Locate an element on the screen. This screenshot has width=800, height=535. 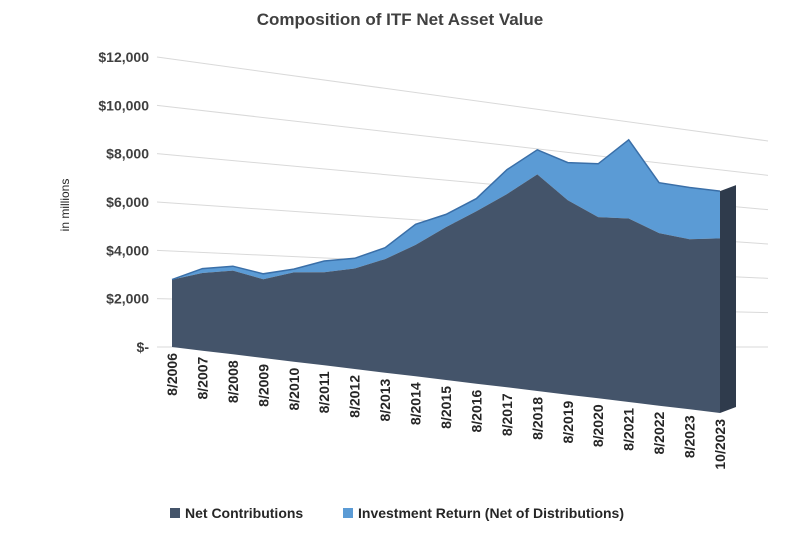
x-tick-label: 8/2023 is located at coordinates (690, 436).